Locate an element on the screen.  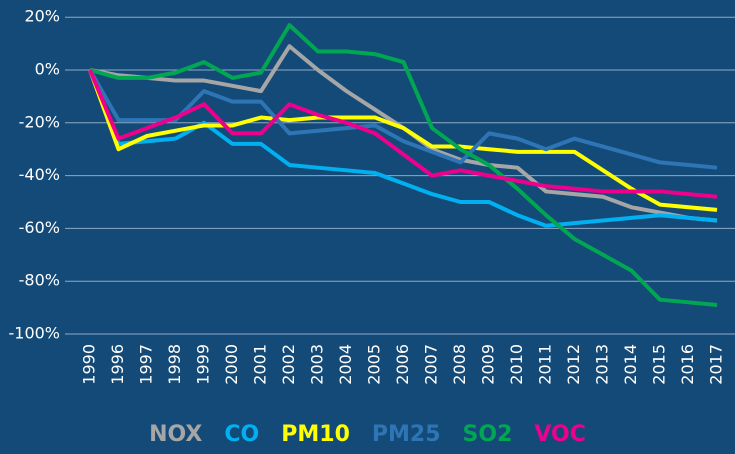
legend-entry: PM25 is located at coordinates (406, 434).